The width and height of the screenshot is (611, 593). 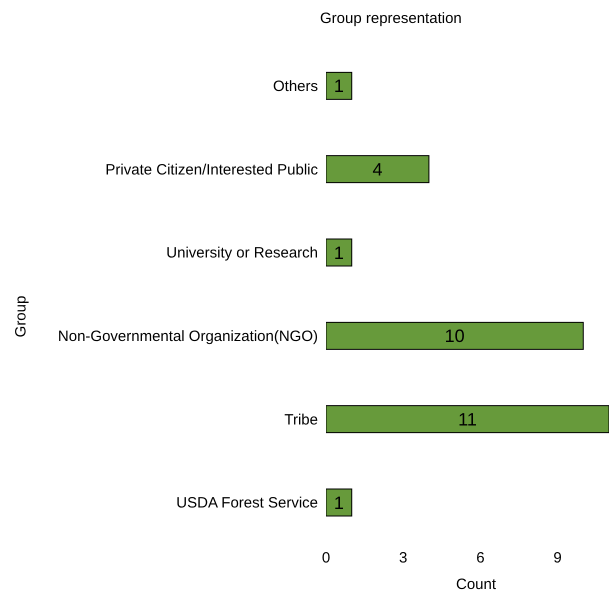 What do you see at coordinates (188, 336) in the screenshot?
I see `y-tick-label: Non-Governmental Organization(NGO)` at bounding box center [188, 336].